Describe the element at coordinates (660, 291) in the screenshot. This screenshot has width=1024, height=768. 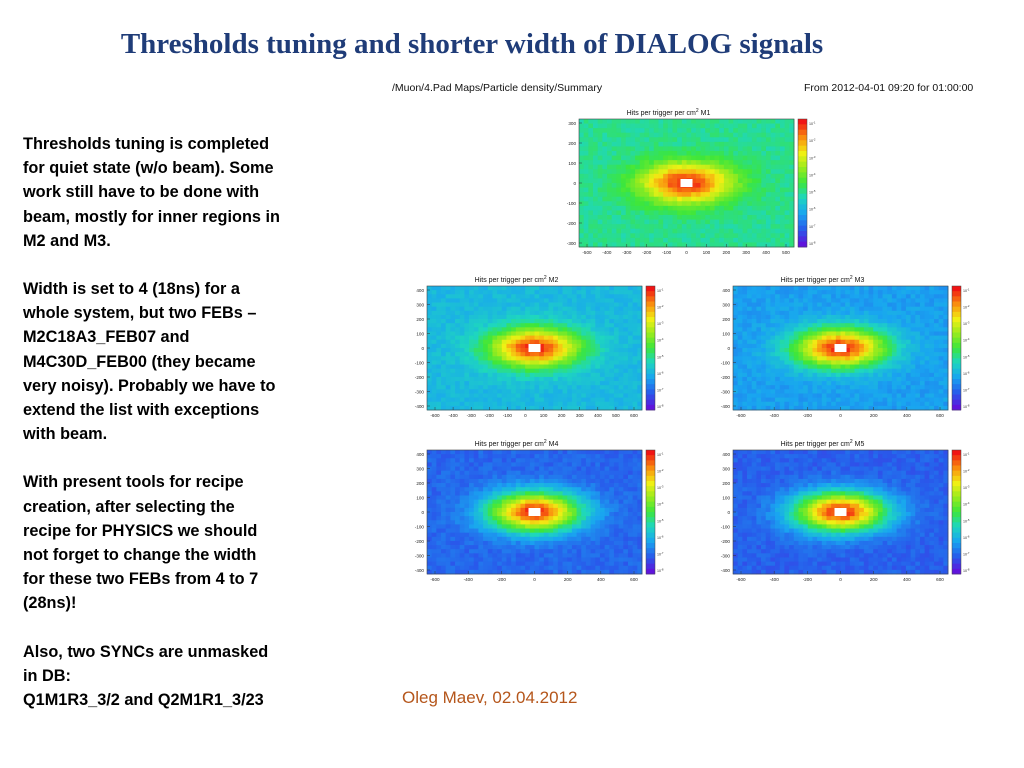
I see `svg-text: 10-1` at that location.